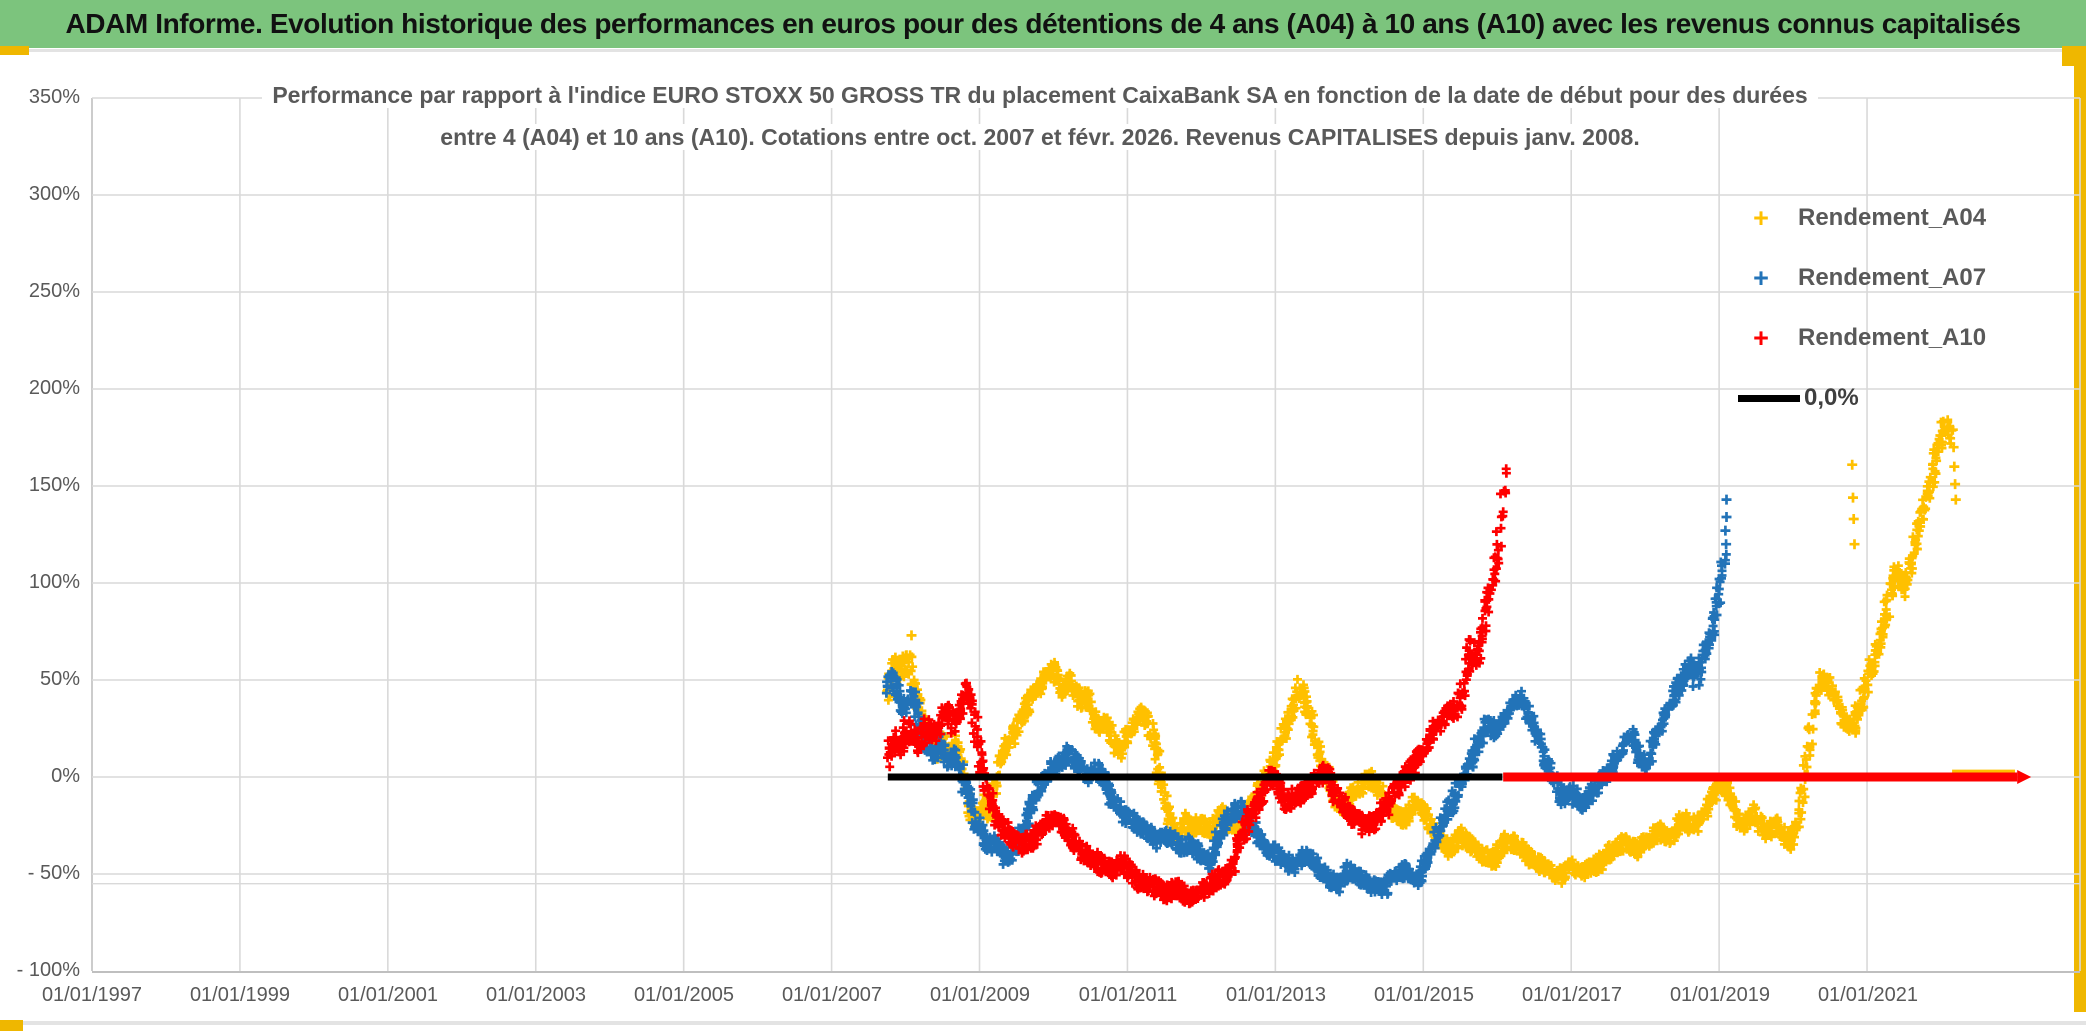 The image size is (2086, 1031). What do you see at coordinates (1868, 995) in the screenshot?
I see `x-tick-2021: 01/01/2021` at bounding box center [1868, 995].